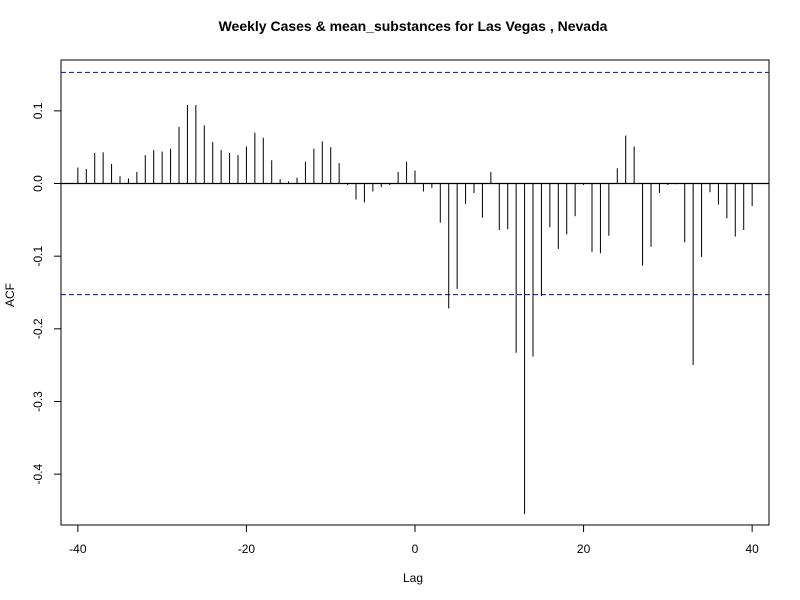  I want to click on y-axis-label: ACF, so click(10, 295).